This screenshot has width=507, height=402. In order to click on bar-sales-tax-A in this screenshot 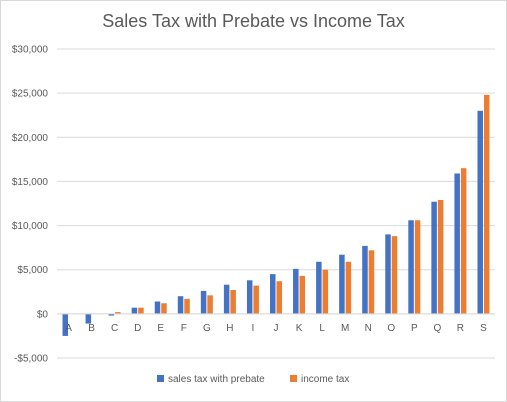, I will do `click(65, 324)`.